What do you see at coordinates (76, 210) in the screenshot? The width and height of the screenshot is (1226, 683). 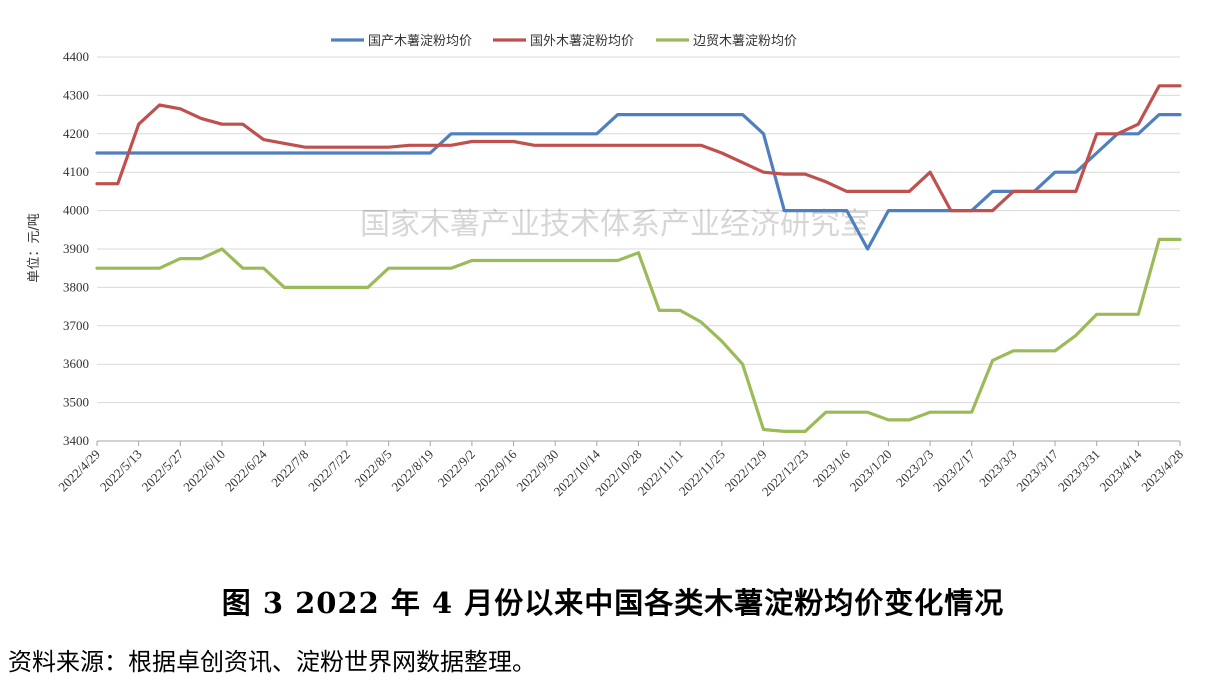 I see `y-tick-label: 4000` at bounding box center [76, 210].